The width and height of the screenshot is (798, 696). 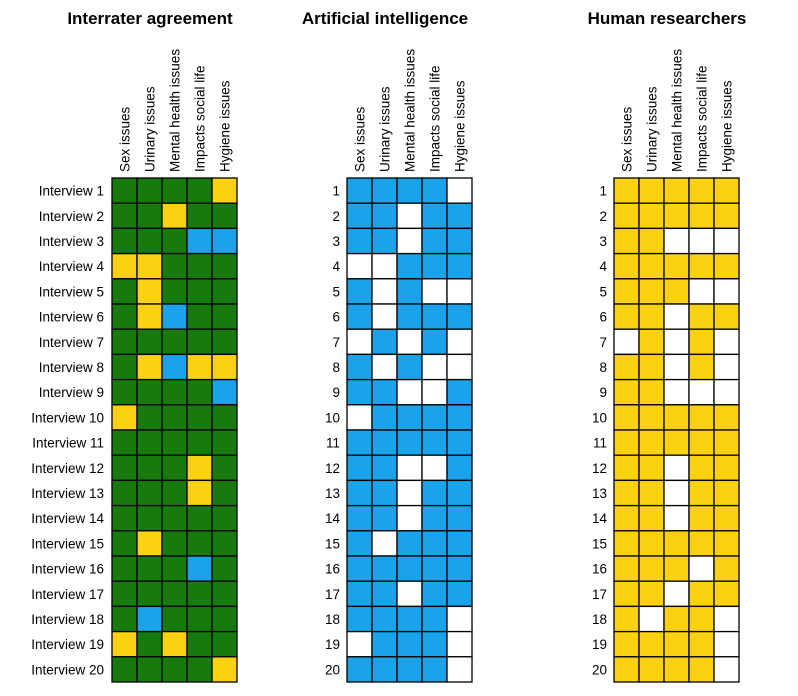 What do you see at coordinates (71, 367) in the screenshot?
I see `row-label: Interview 8` at bounding box center [71, 367].